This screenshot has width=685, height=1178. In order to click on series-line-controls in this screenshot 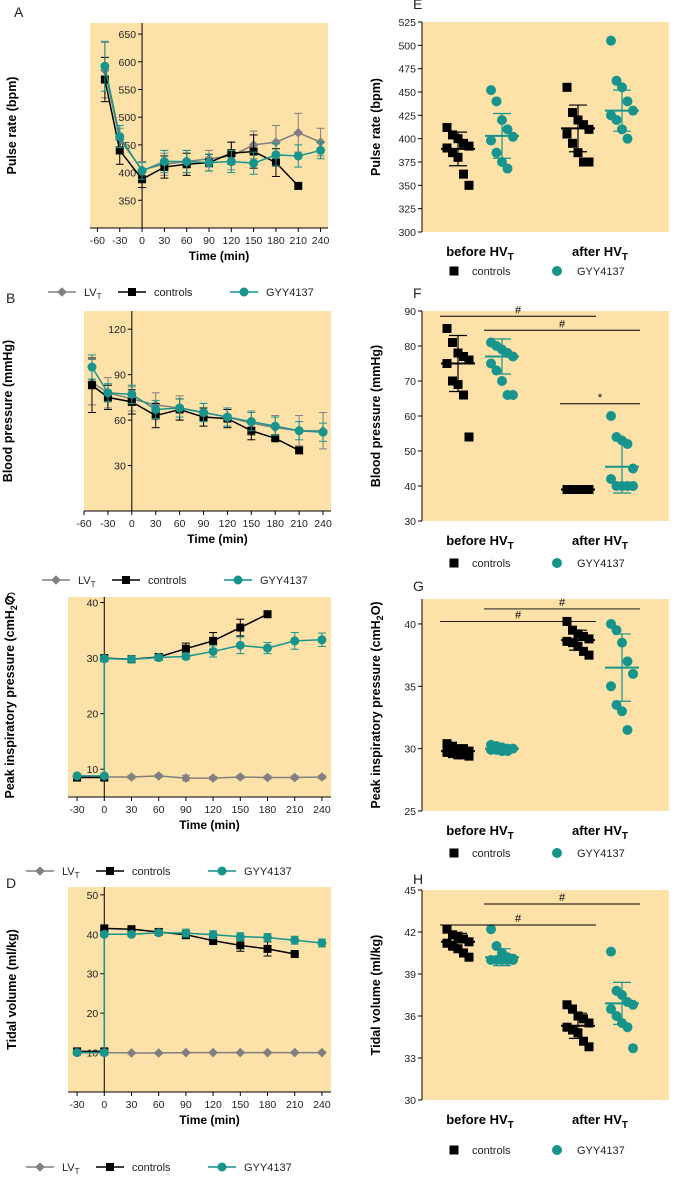, I will do `click(195, 418)`.